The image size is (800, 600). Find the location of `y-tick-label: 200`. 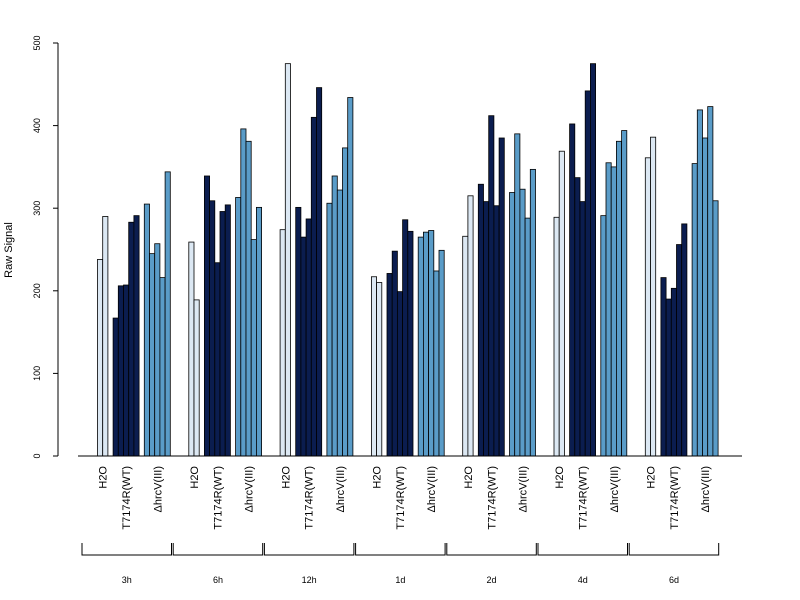

y-tick-label: 200 is located at coordinates (37, 290).